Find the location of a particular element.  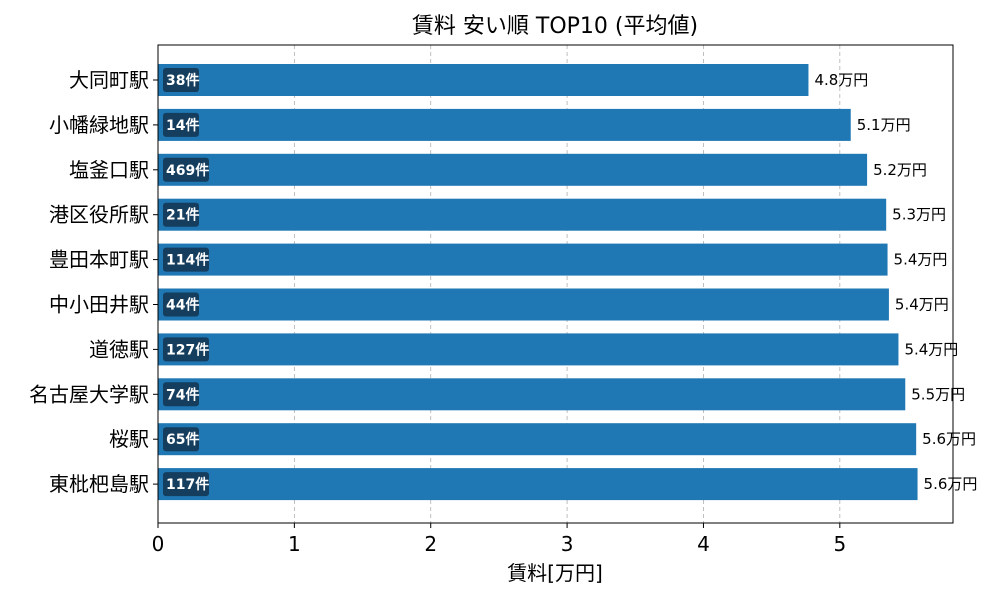

y-category-label: 小幡緑地駅 is located at coordinates (99, 125).